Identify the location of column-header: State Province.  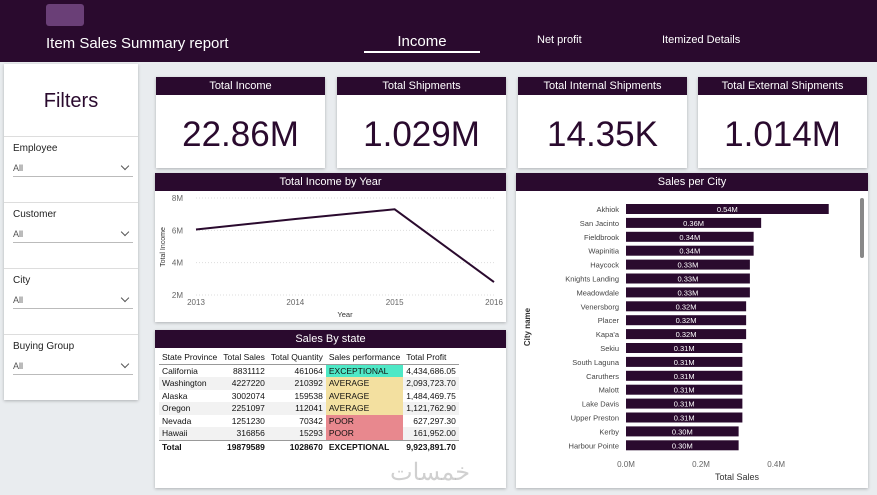
(190, 358).